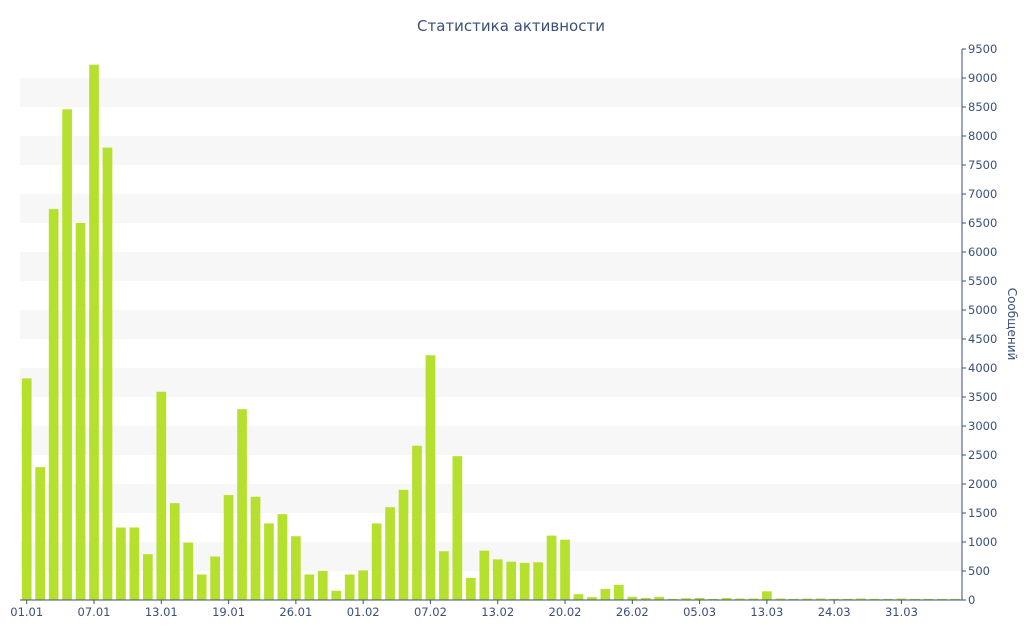 The height and width of the screenshot is (640, 1024). I want to click on y-tick-label: 5500, so click(982, 281).